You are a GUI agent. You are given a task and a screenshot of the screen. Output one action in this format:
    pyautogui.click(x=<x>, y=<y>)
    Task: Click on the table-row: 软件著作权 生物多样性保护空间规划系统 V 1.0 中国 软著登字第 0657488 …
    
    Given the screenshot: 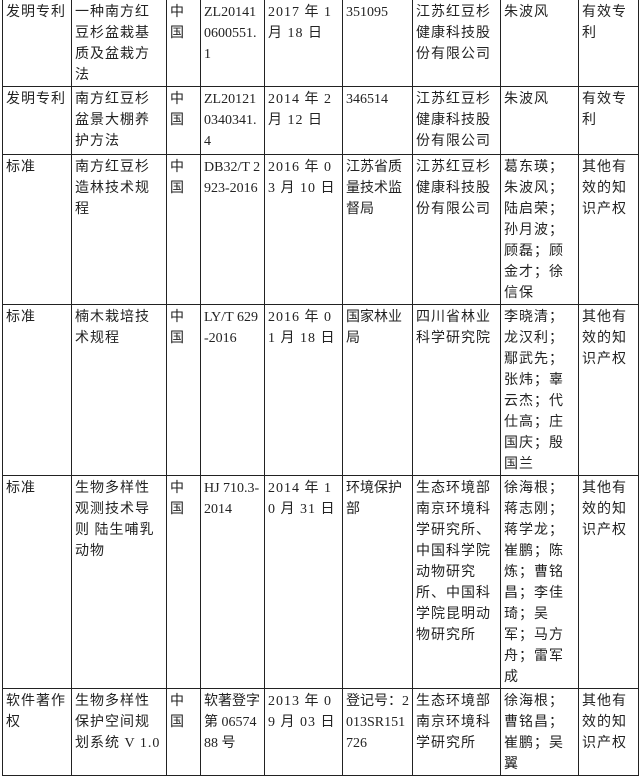 What is the action you would take?
    pyautogui.click(x=320, y=732)
    